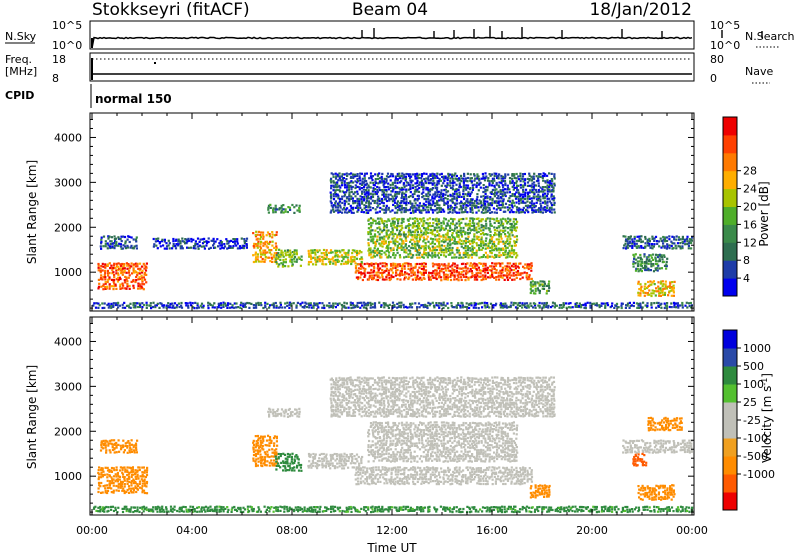 This screenshot has width=800, height=554. What do you see at coordinates (400, 35) in the screenshot?
I see `nsky-panel: N.Sky 10^5 10^0 10^5 10^0 N.Search` at bounding box center [400, 35].